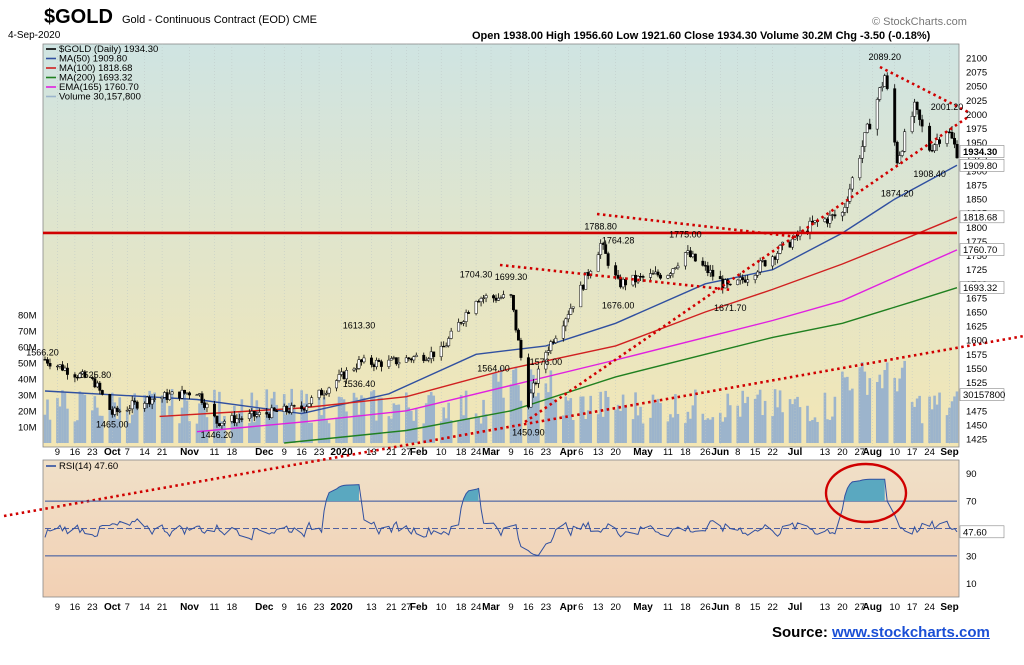 This screenshot has width=1024, height=665. Describe the element at coordinates (27, 396) in the screenshot. I see `volume-tick-label: 30M` at that location.